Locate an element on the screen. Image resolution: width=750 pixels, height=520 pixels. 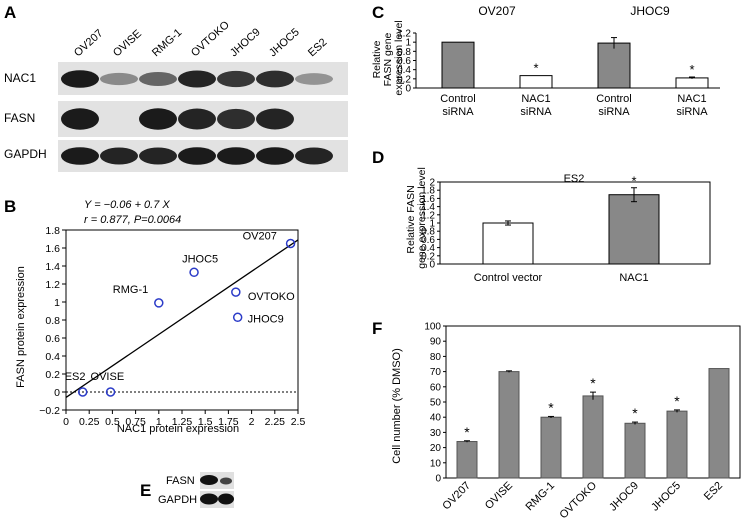
y-tick-label: 2 is located at coordinates (432, 183).